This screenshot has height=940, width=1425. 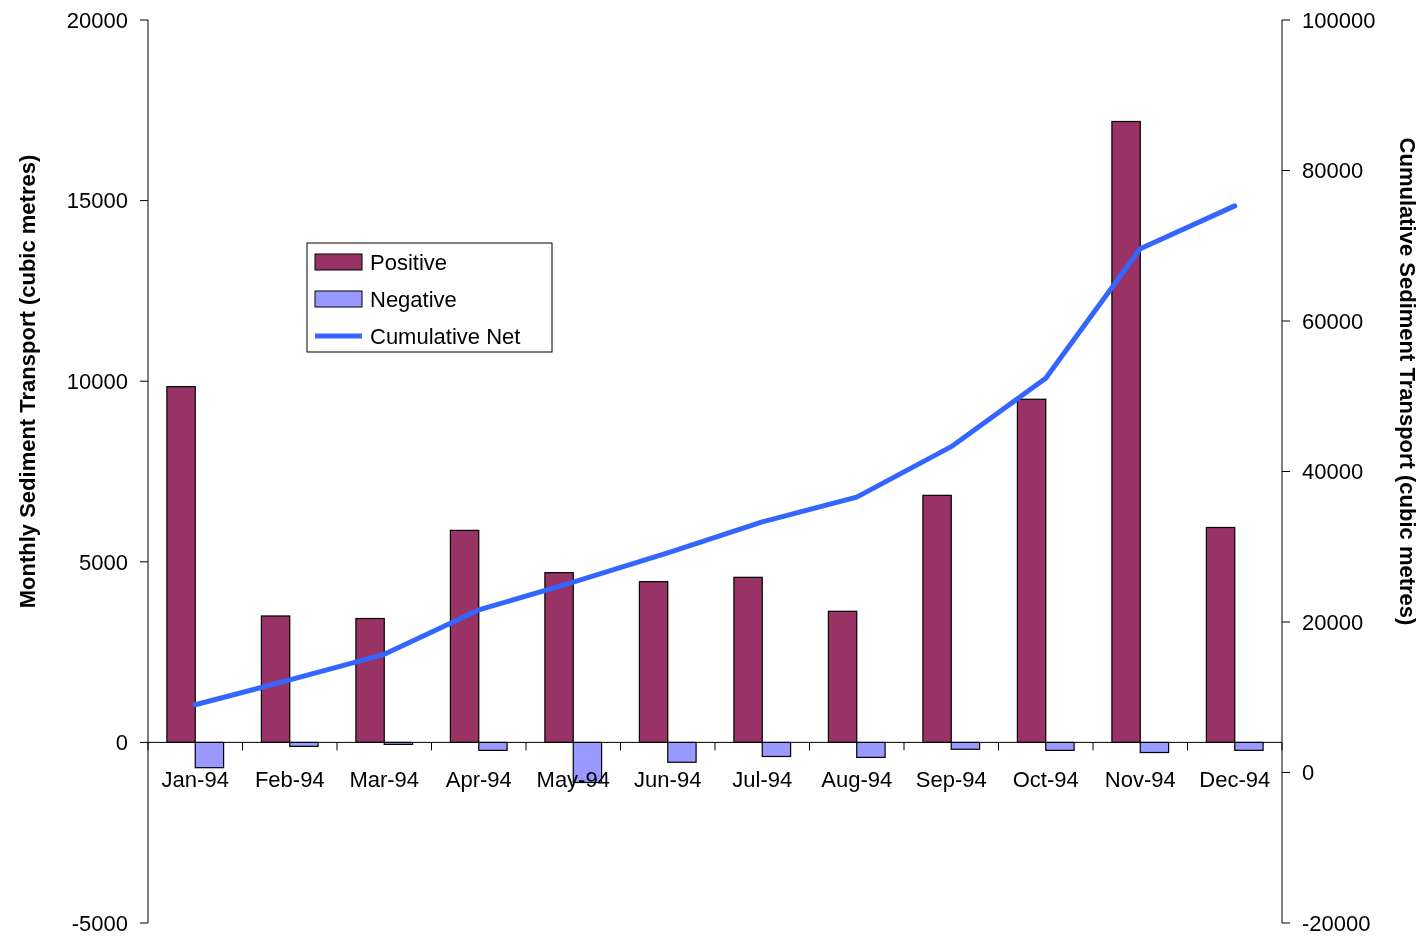 What do you see at coordinates (195, 780) in the screenshot?
I see `x-tick-label: Jan-94` at bounding box center [195, 780].